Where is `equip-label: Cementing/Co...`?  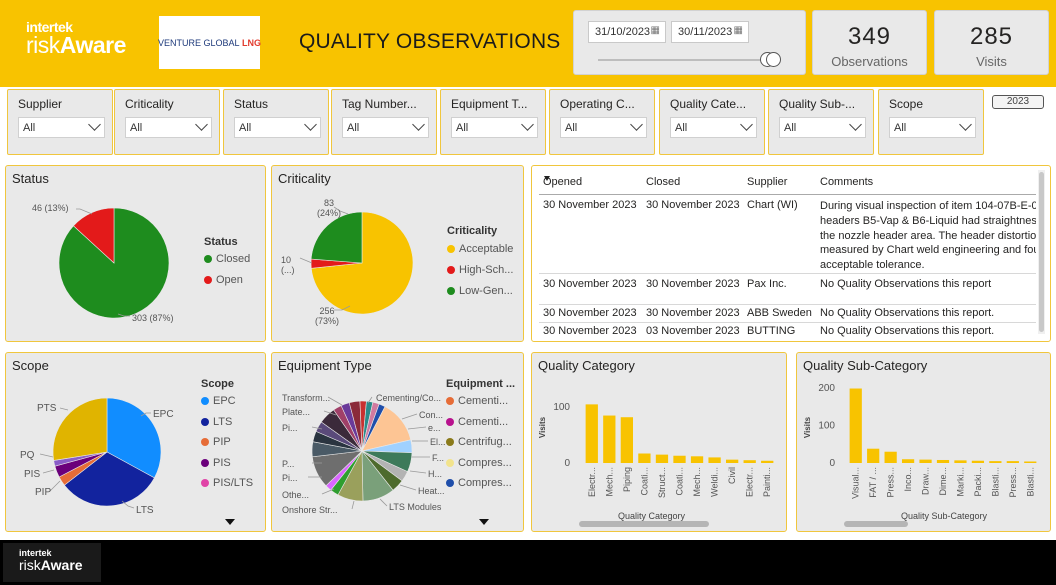
equip-label: Cementing/Co... is located at coordinates (409, 398).